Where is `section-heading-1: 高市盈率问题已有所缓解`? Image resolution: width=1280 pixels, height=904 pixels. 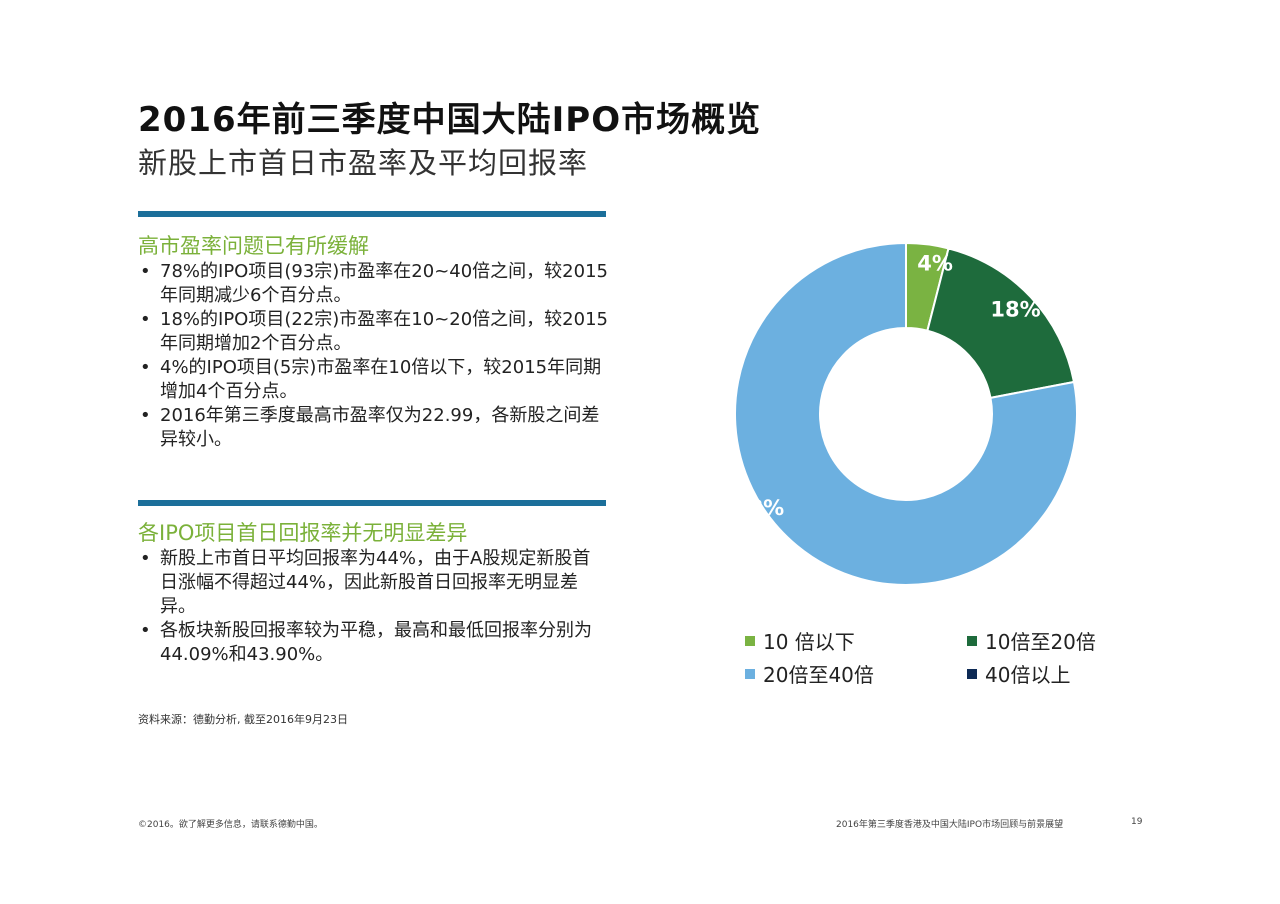 section-heading-1: 高市盈率问题已有所缓解 is located at coordinates (253, 246).